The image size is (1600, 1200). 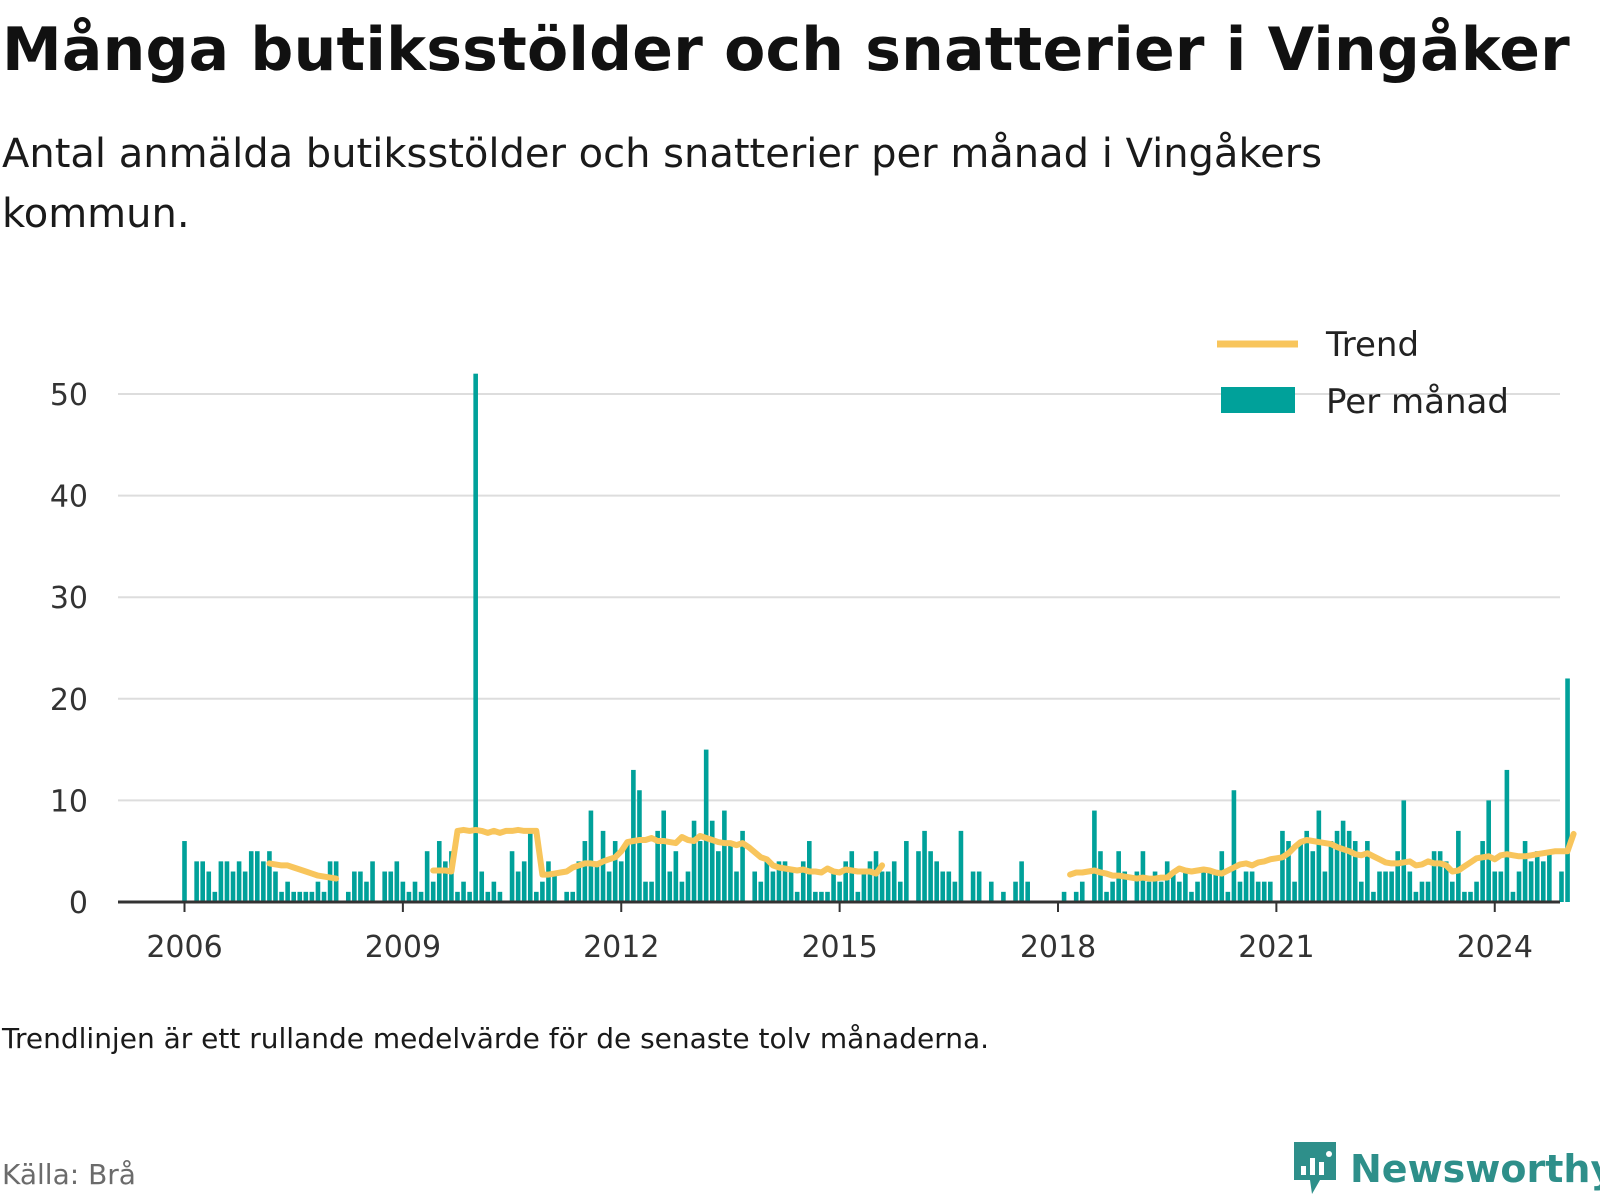 I want to click on x-tick-label: 2021, so click(x=1276, y=947).